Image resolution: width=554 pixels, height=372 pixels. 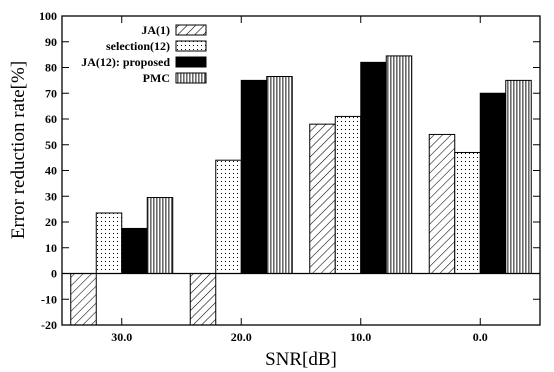 I want to click on y-tick-label: 60, so click(x=51, y=119).